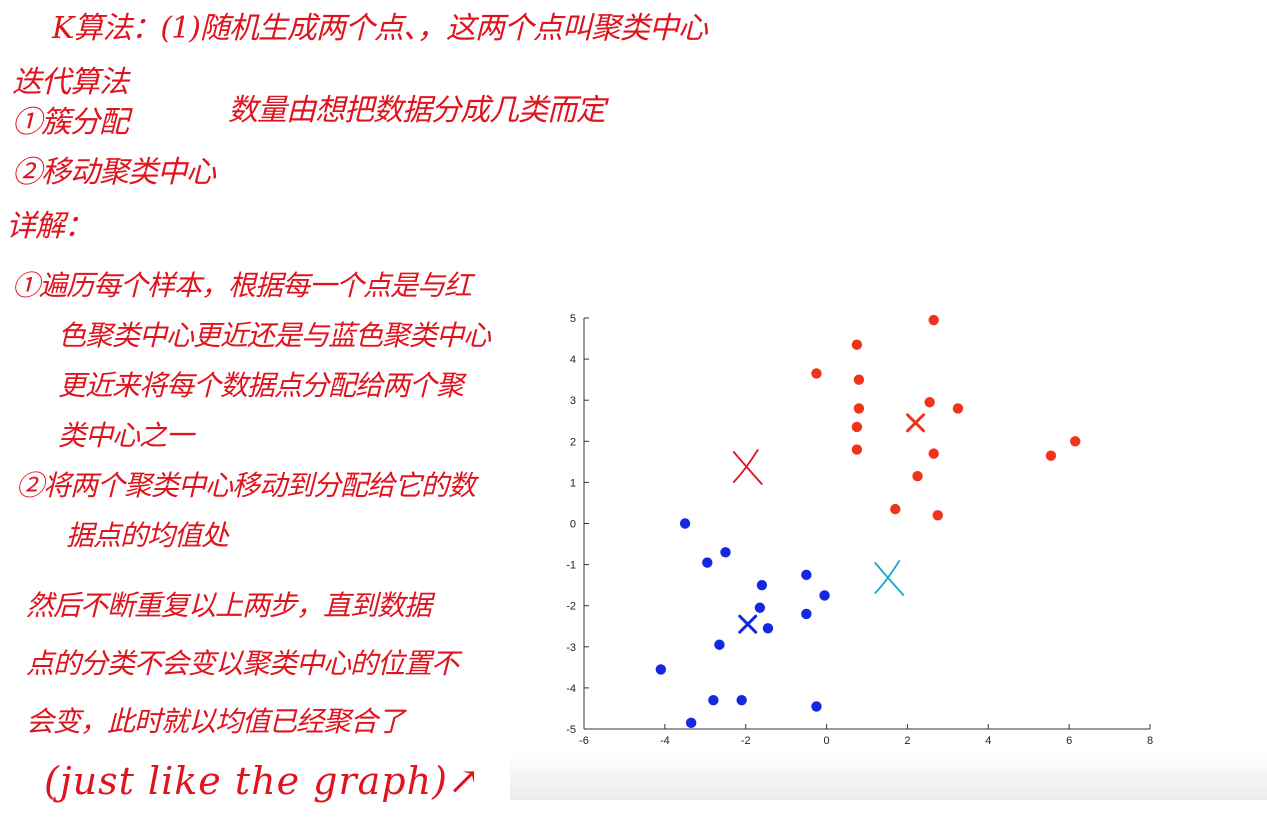 This screenshot has height=828, width=1267. Describe the element at coordinates (114, 172) in the screenshot. I see `note-move-centroid: ②移动聚类中心` at that location.